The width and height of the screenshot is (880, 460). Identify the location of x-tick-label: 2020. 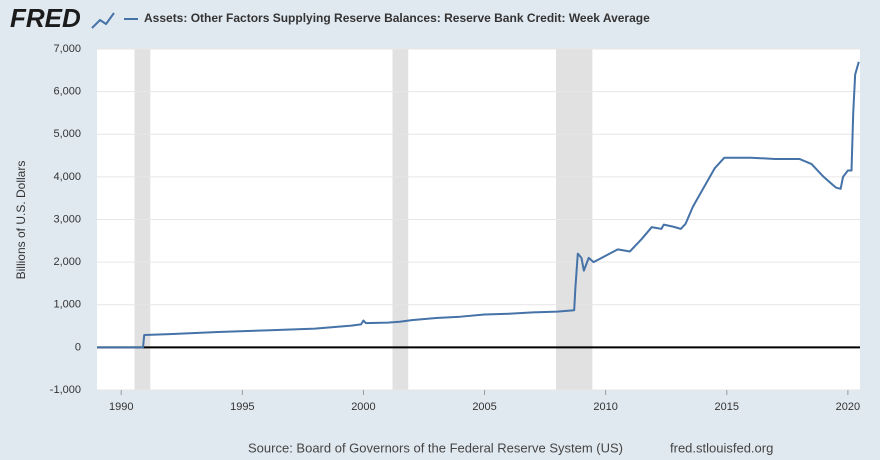
(848, 407).